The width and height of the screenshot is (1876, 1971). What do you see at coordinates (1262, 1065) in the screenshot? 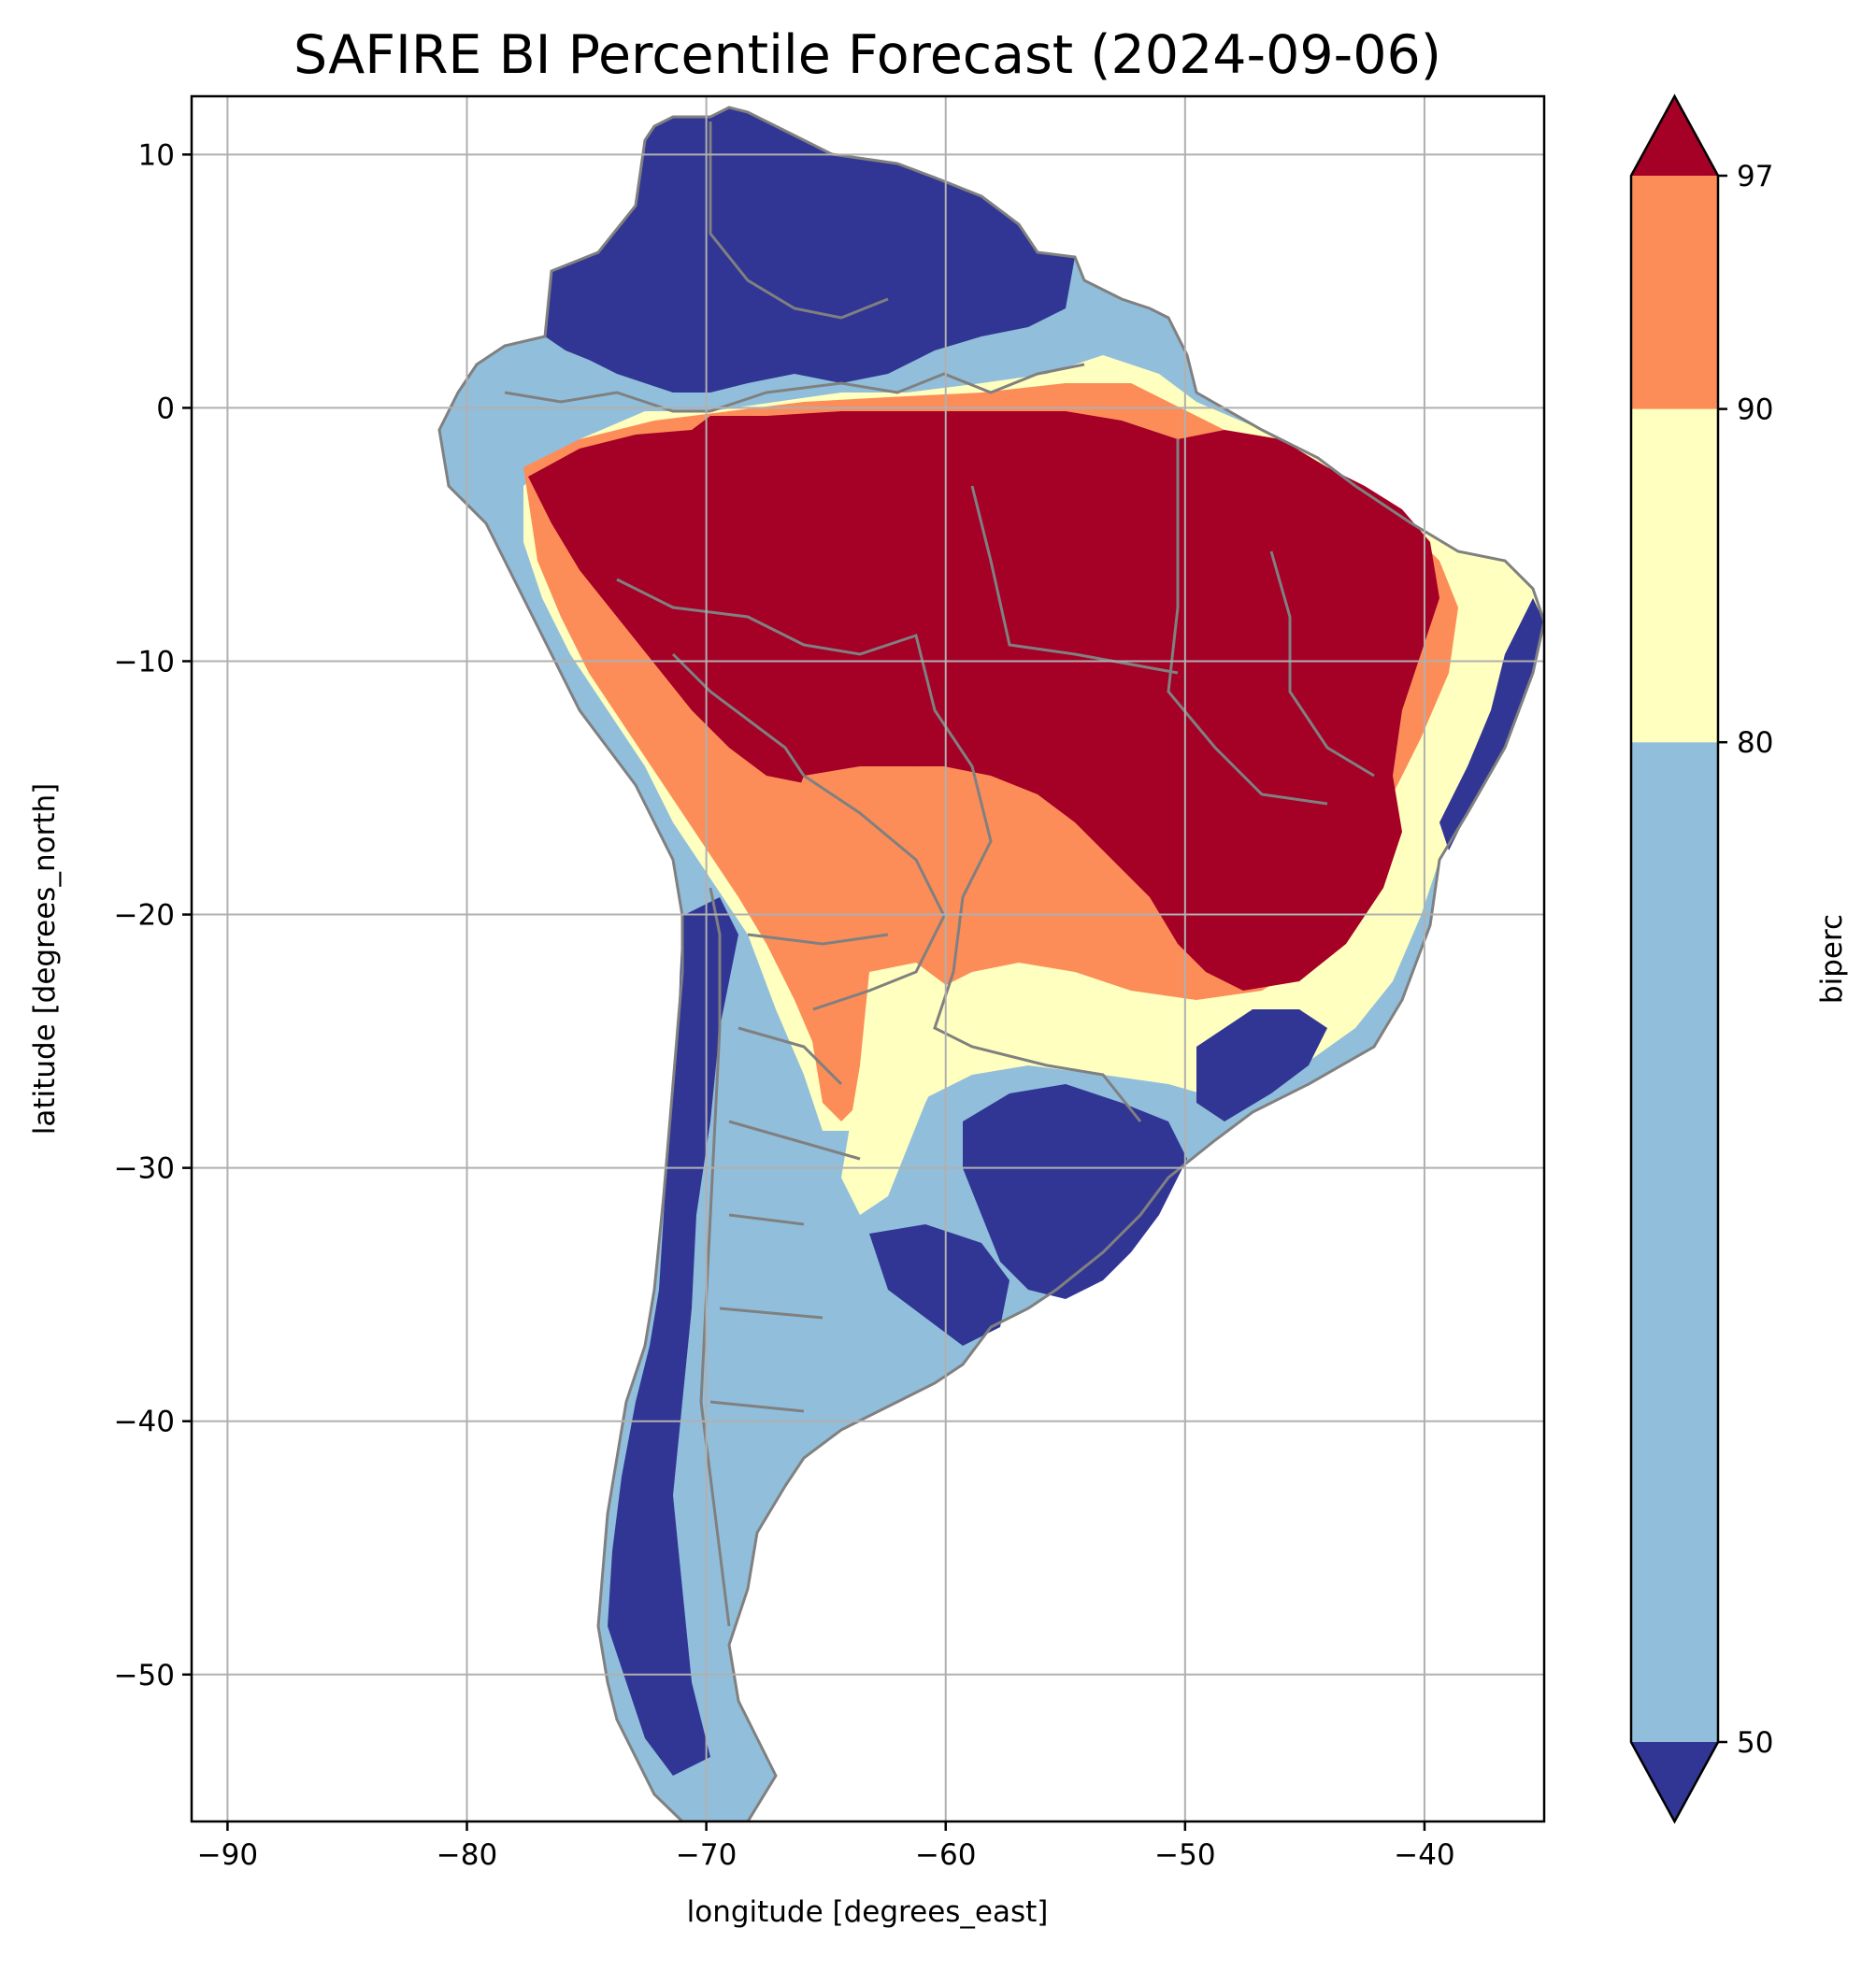
I see `land-se-brazil-dark` at bounding box center [1262, 1065].